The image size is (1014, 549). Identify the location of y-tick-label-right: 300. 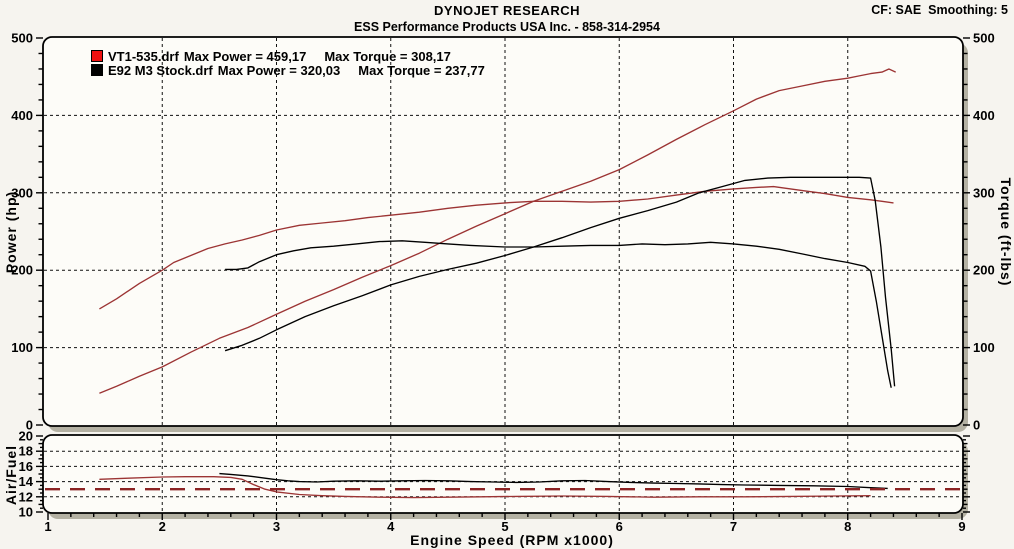
(984, 192).